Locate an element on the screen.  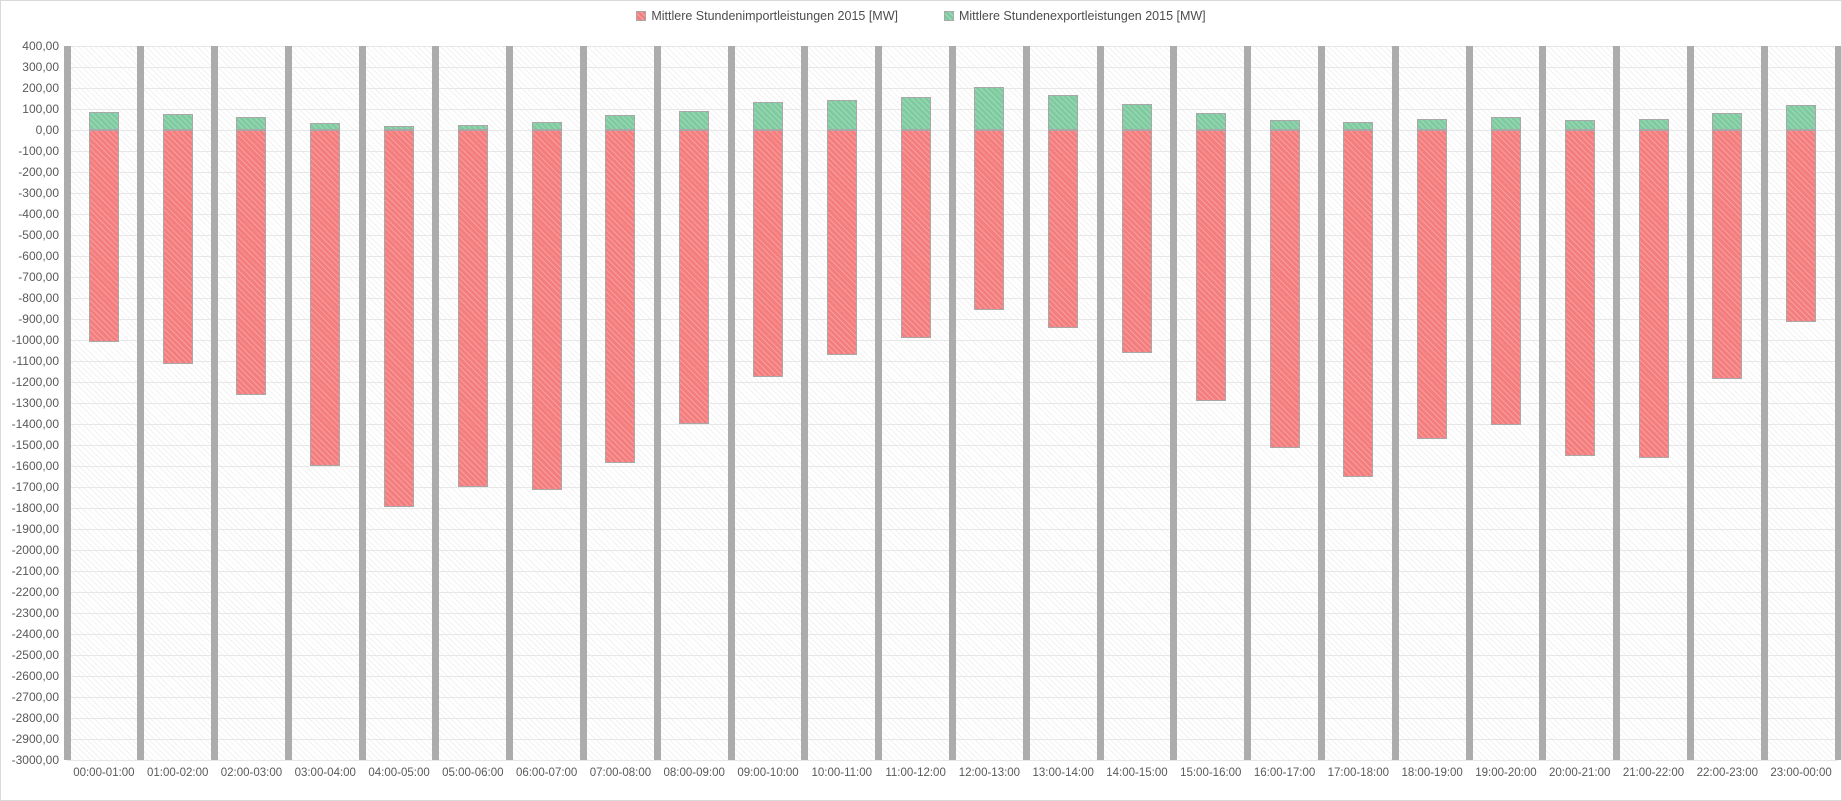
x-axis-tick-label: 11:00-12:00 is located at coordinates (915, 773).